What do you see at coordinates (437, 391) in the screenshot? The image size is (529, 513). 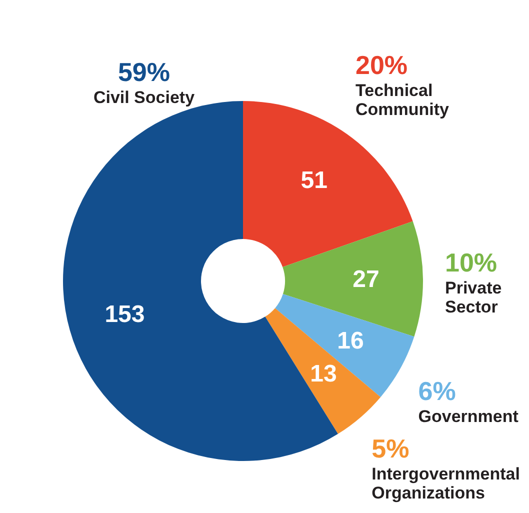 I see `text: 6%` at bounding box center [437, 391].